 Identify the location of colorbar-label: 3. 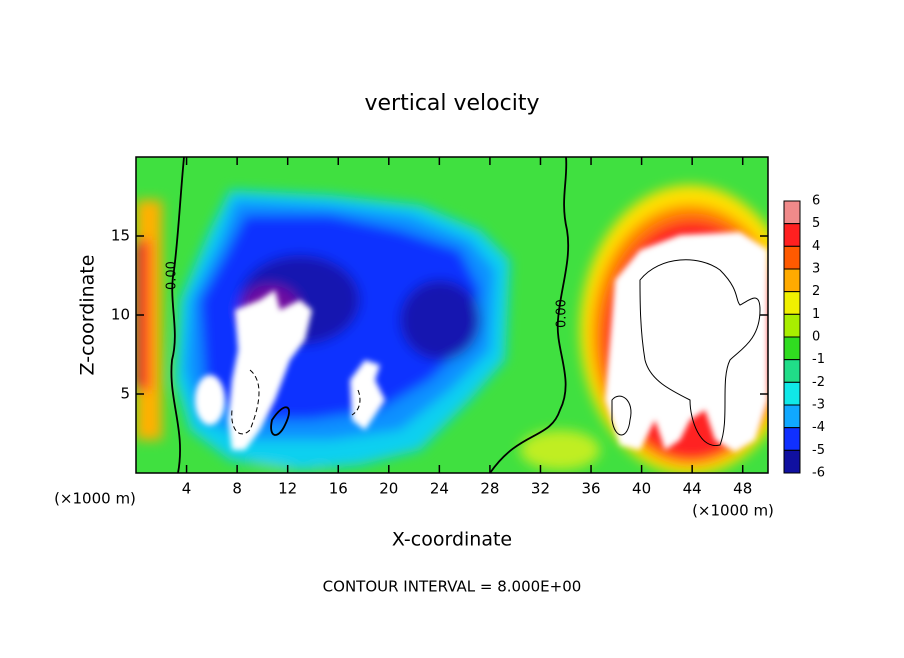
(816, 269).